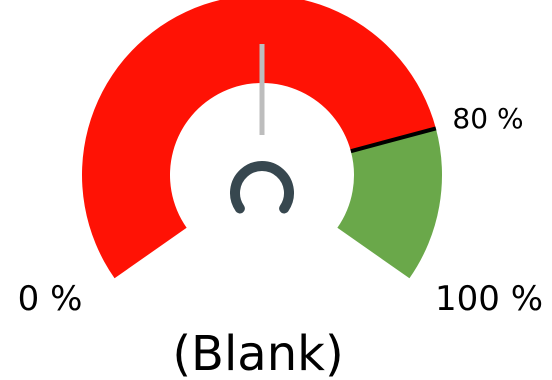 The image size is (552, 380). Describe the element at coordinates (489, 299) in the screenshot. I see `max-label: 100 %` at that location.